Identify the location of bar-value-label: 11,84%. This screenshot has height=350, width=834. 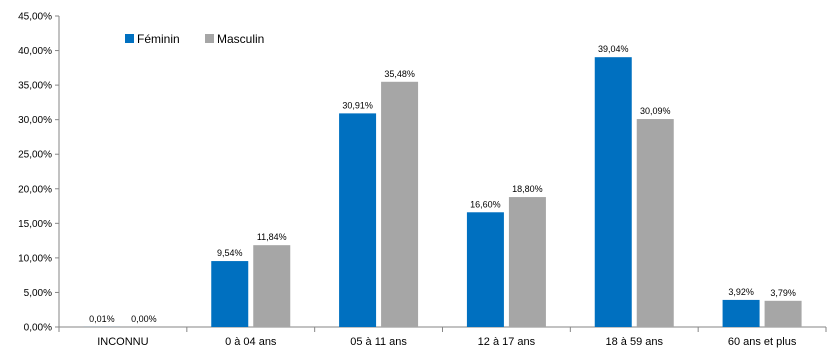
(272, 237).